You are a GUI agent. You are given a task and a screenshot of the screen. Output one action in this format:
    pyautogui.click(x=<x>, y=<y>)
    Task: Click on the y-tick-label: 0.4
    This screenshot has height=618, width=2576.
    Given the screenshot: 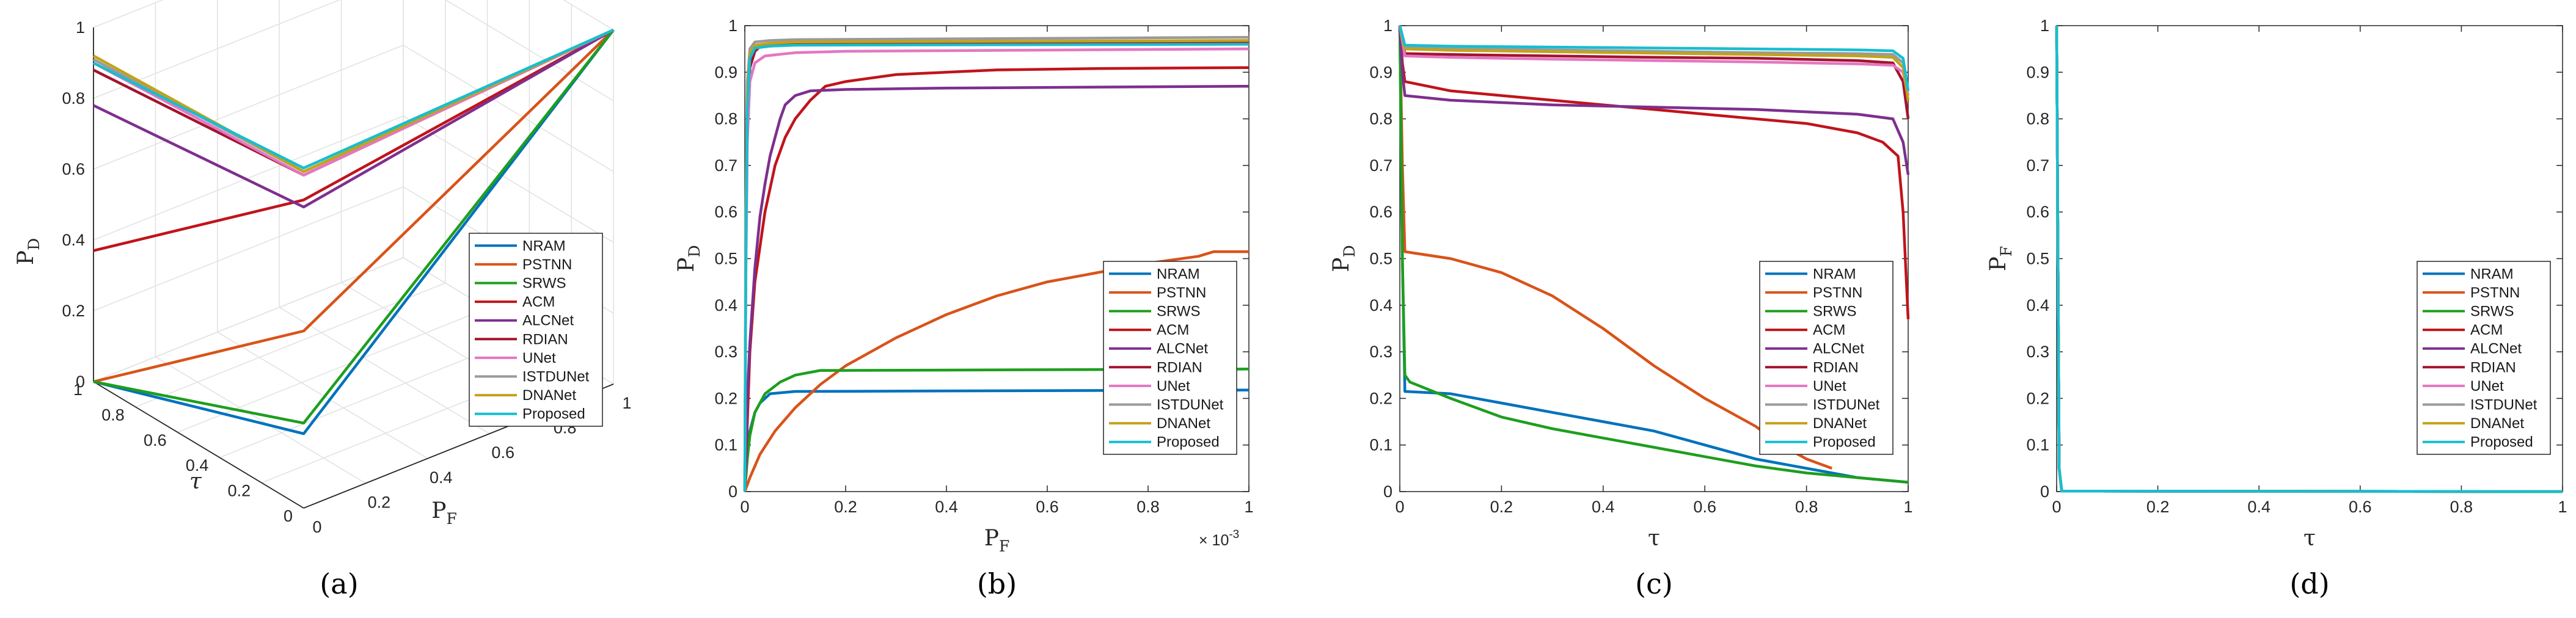 What is the action you would take?
    pyautogui.click(x=725, y=305)
    